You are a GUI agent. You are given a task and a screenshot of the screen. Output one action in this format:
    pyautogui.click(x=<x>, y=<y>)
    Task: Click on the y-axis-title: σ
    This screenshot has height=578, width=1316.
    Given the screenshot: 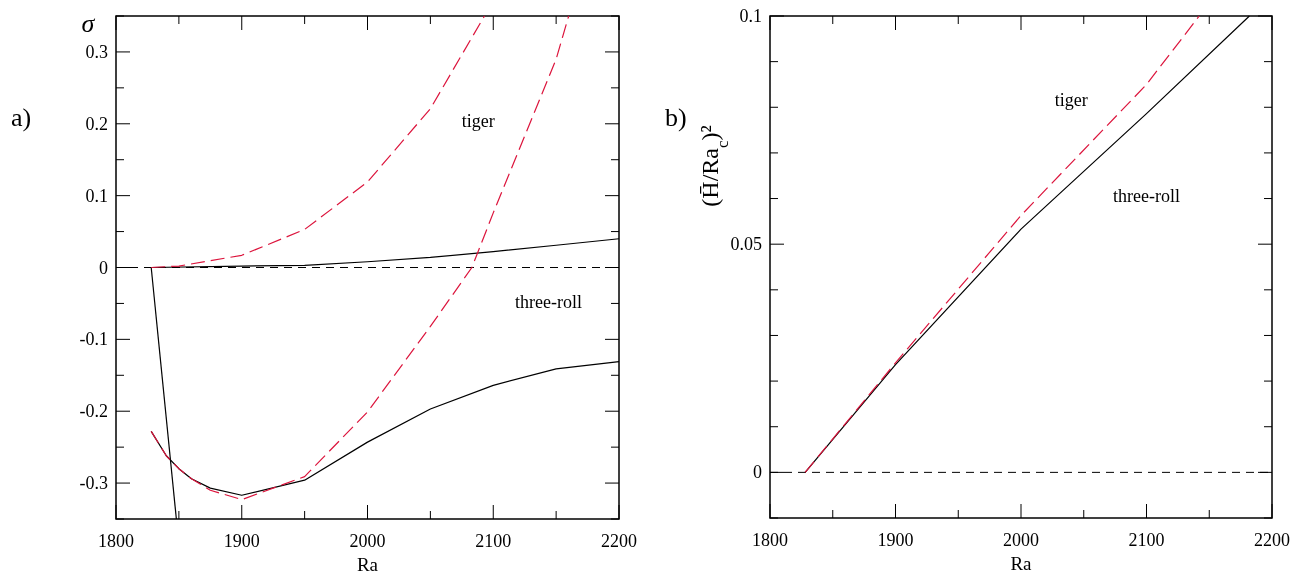 What is the action you would take?
    pyautogui.click(x=88, y=23)
    